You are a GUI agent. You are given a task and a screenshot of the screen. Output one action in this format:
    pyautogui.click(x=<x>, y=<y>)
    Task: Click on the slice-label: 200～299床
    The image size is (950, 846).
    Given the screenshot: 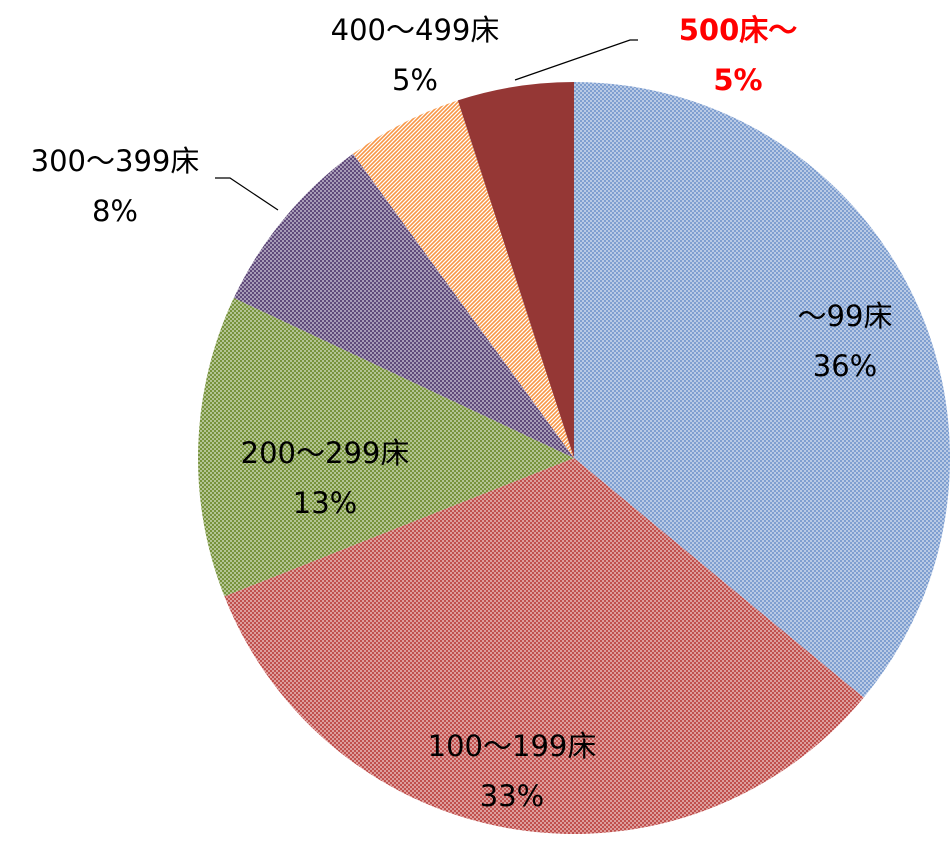 What is the action you would take?
    pyautogui.click(x=325, y=453)
    